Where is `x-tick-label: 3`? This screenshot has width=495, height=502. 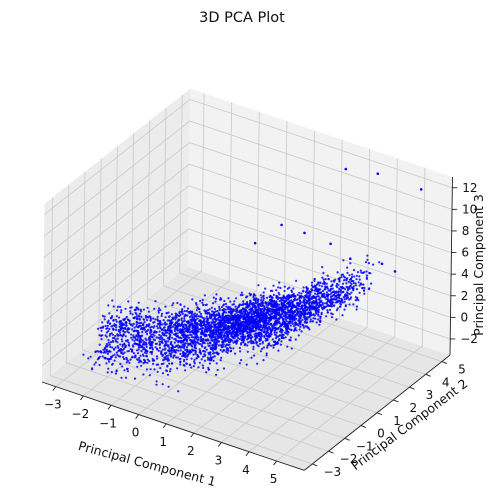 x-tick-label: 3 is located at coordinates (219, 460).